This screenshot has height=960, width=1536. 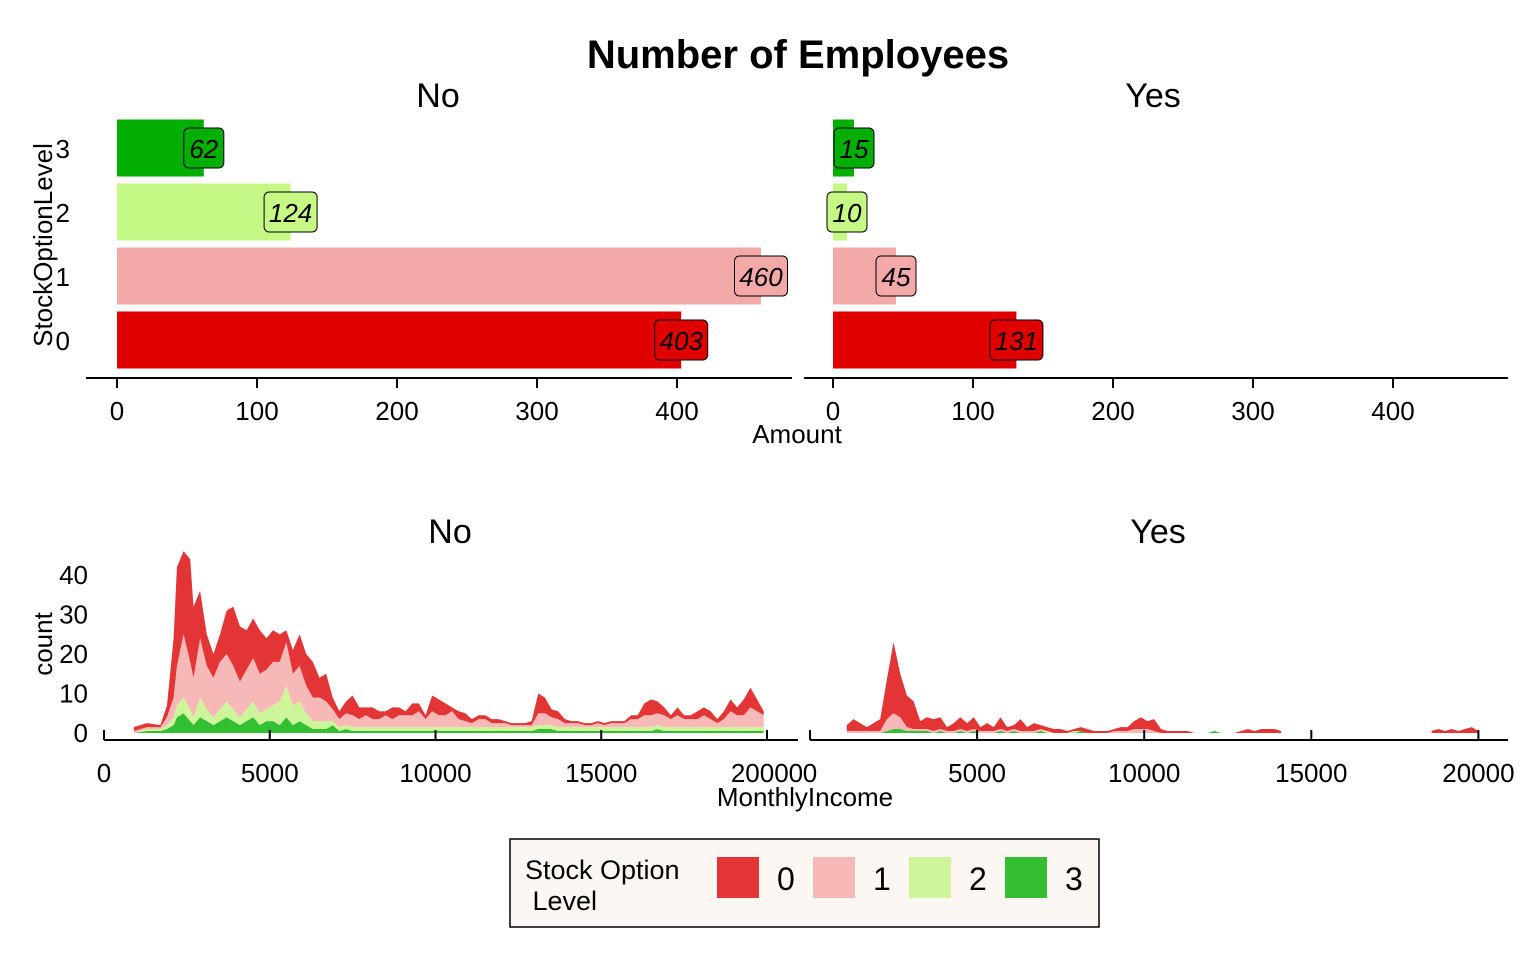 I want to click on bar-value-label-no-level-2: 124, so click(x=290, y=212).